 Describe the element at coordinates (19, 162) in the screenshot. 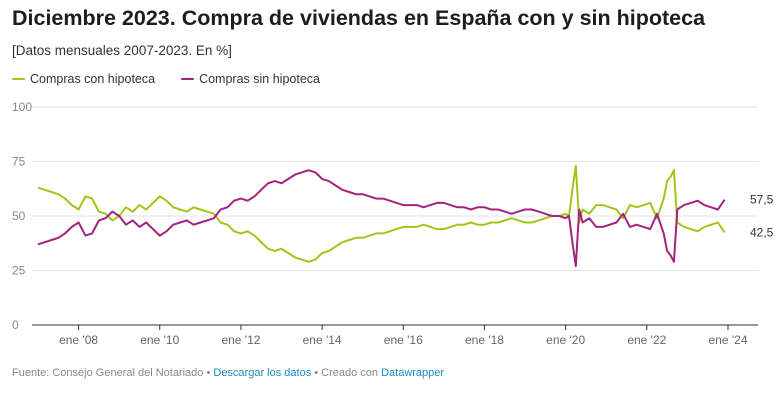

I see `y-tick-label-75: 75` at that location.